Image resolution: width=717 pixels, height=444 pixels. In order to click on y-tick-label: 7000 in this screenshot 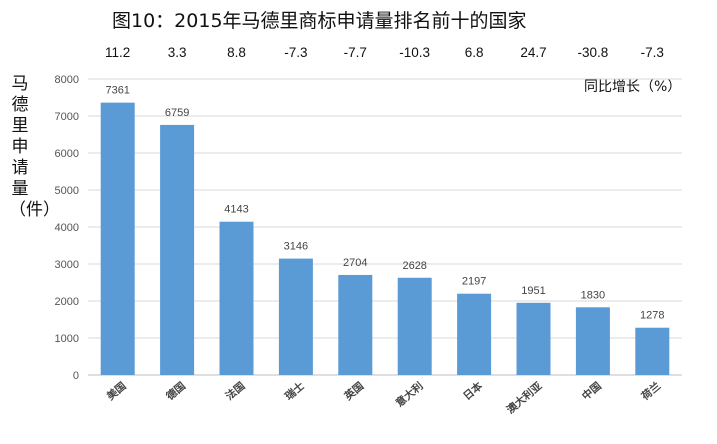, I will do `click(67, 117)`.